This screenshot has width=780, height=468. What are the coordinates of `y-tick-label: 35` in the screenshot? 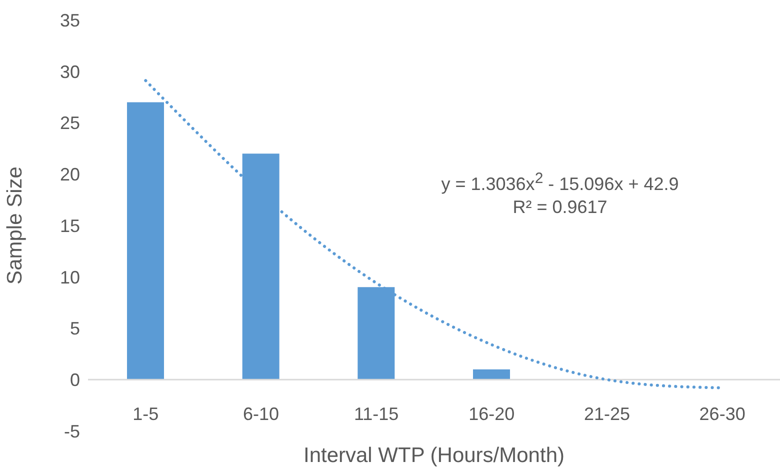 It's located at (70, 20).